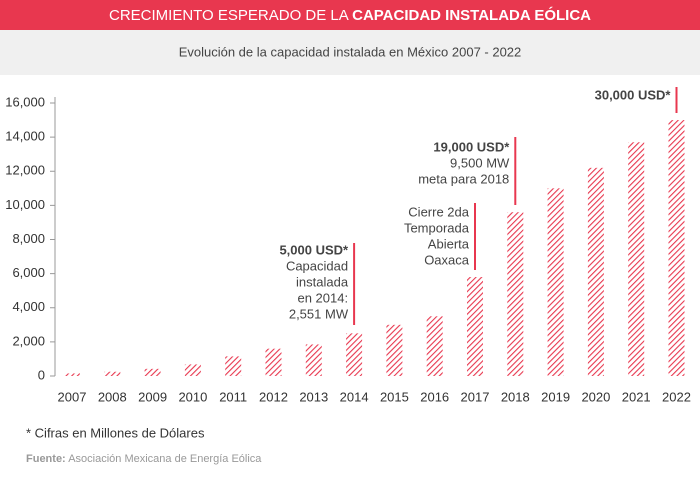  Describe the element at coordinates (28, 272) in the screenshot. I see `y-tick-label: 6,000` at that location.